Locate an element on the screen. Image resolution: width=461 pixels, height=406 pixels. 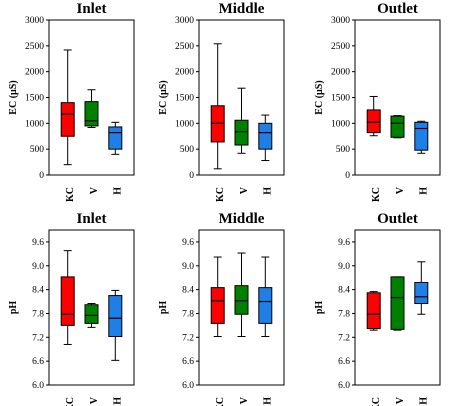
panel-4: Inlet 6.0 6.6 7.2 7.8 8.4 9.0 9.6 pH KC V H is located at coordinates (71, 308).